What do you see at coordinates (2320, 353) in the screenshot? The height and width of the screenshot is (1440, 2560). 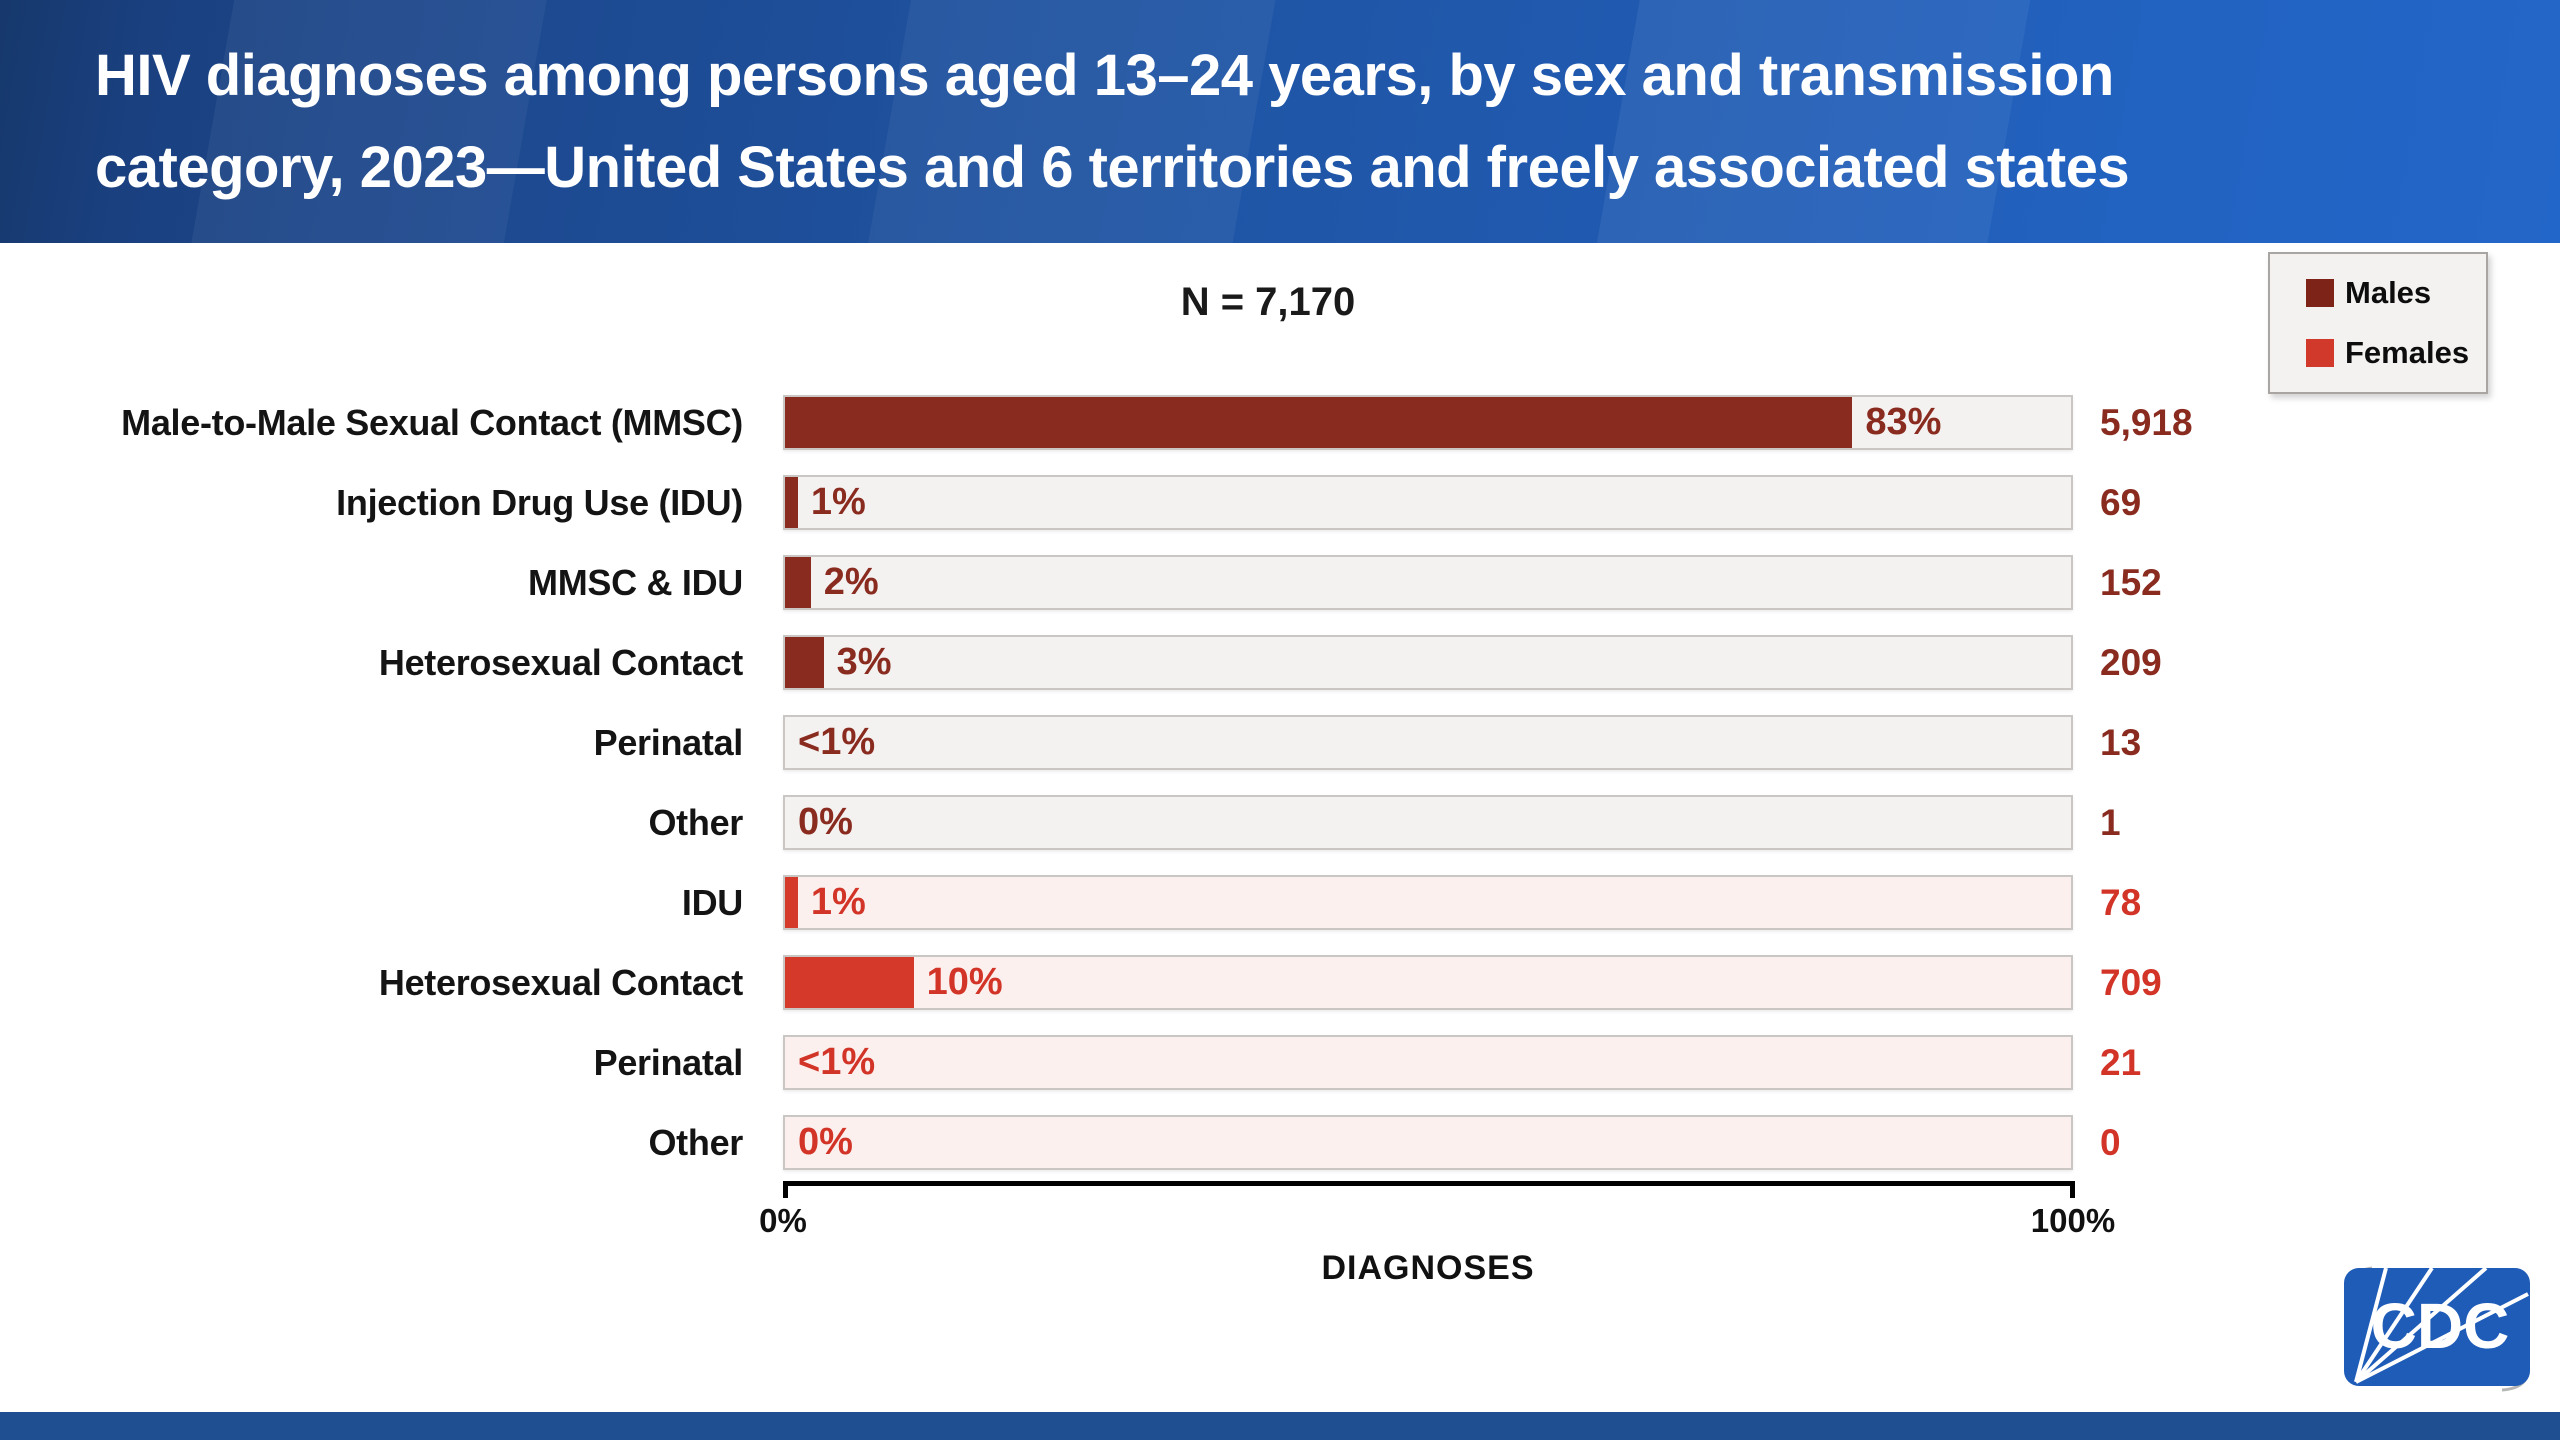 I see `females-swatch-icon` at bounding box center [2320, 353].